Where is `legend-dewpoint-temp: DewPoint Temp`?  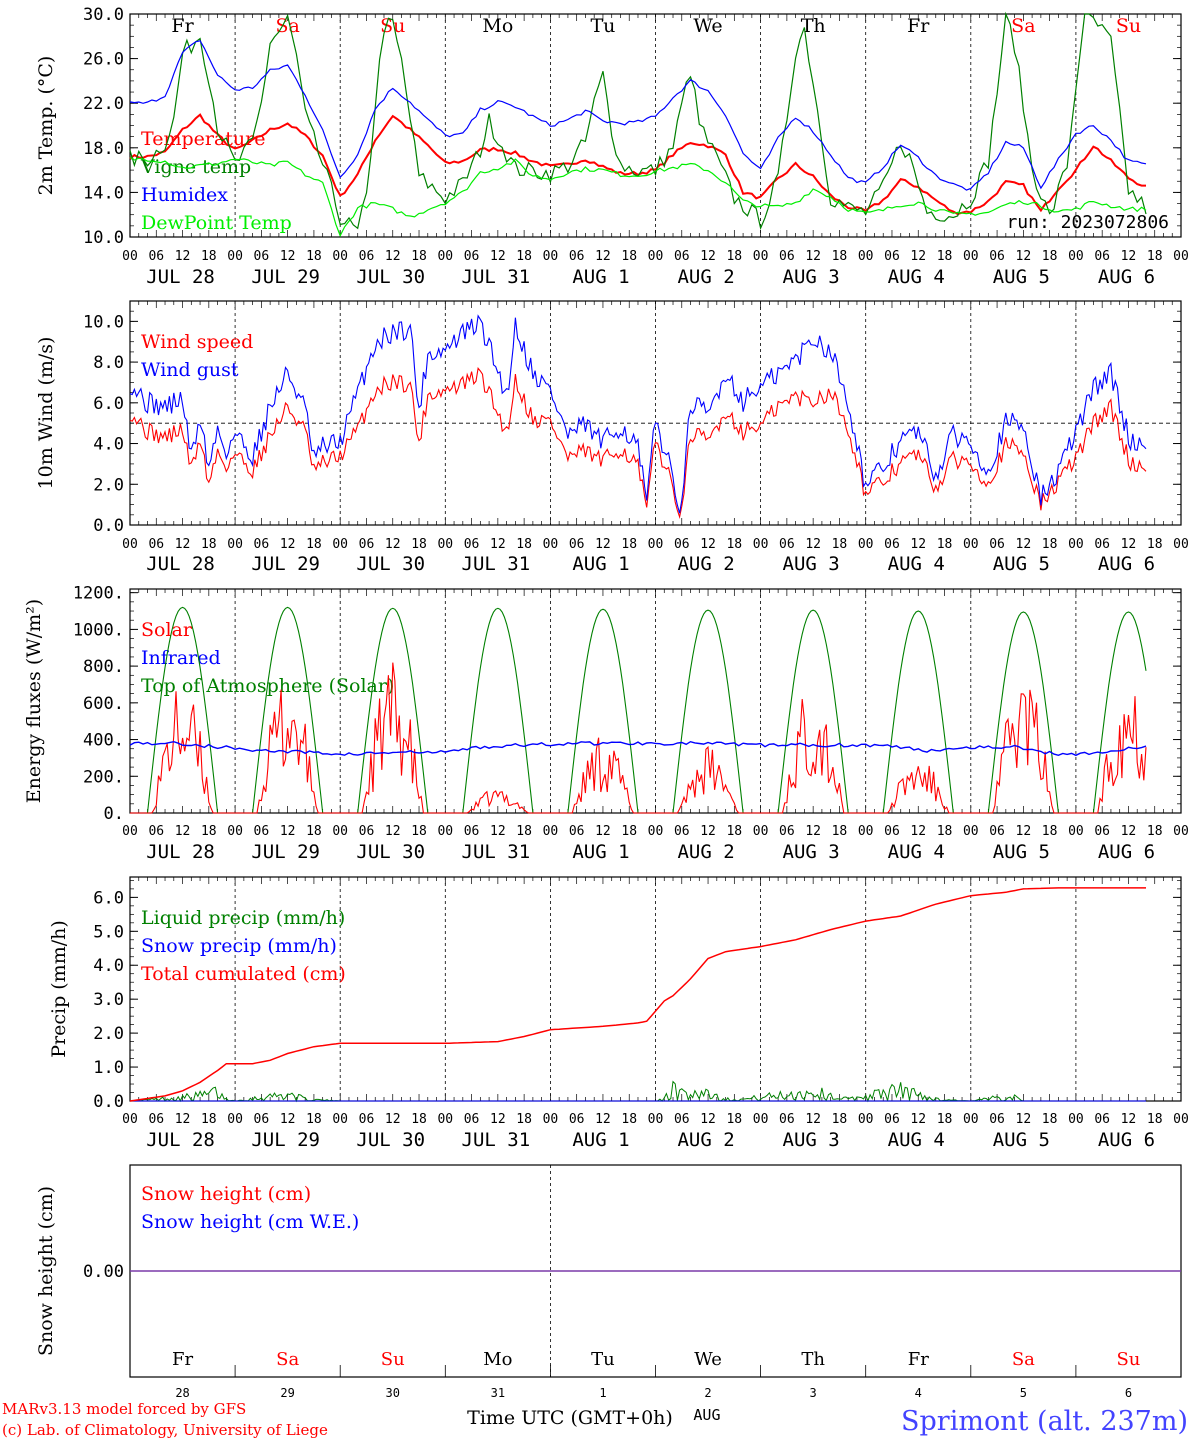
legend-dewpoint-temp: DewPoint Temp is located at coordinates (216, 223).